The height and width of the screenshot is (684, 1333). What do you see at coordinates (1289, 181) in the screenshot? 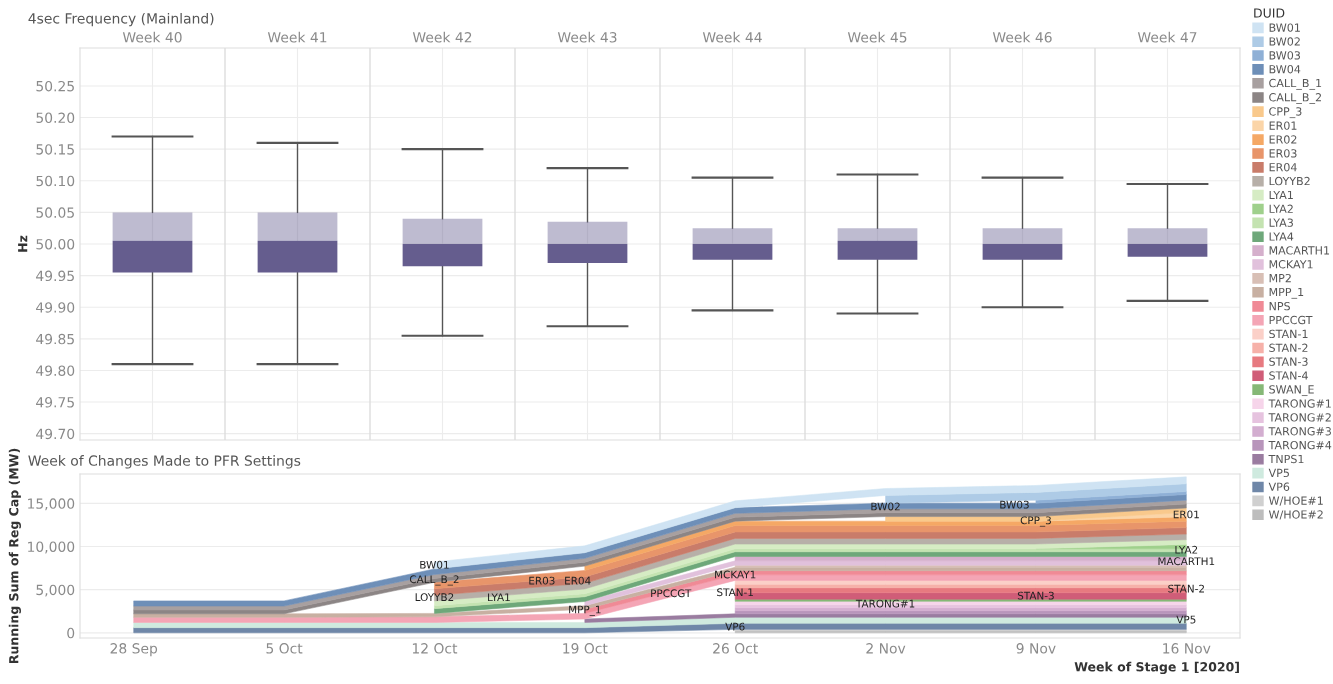
I see `legend-label: LOYYB2` at bounding box center [1289, 181].